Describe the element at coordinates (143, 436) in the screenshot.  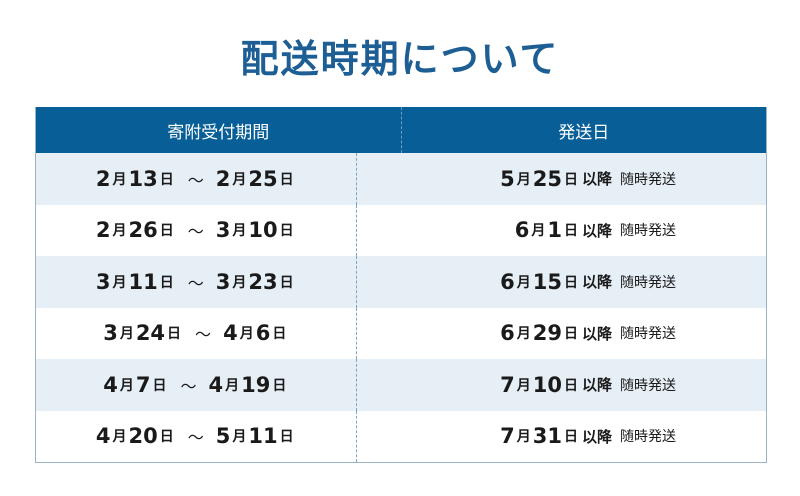
I see `from-day: 20` at that location.